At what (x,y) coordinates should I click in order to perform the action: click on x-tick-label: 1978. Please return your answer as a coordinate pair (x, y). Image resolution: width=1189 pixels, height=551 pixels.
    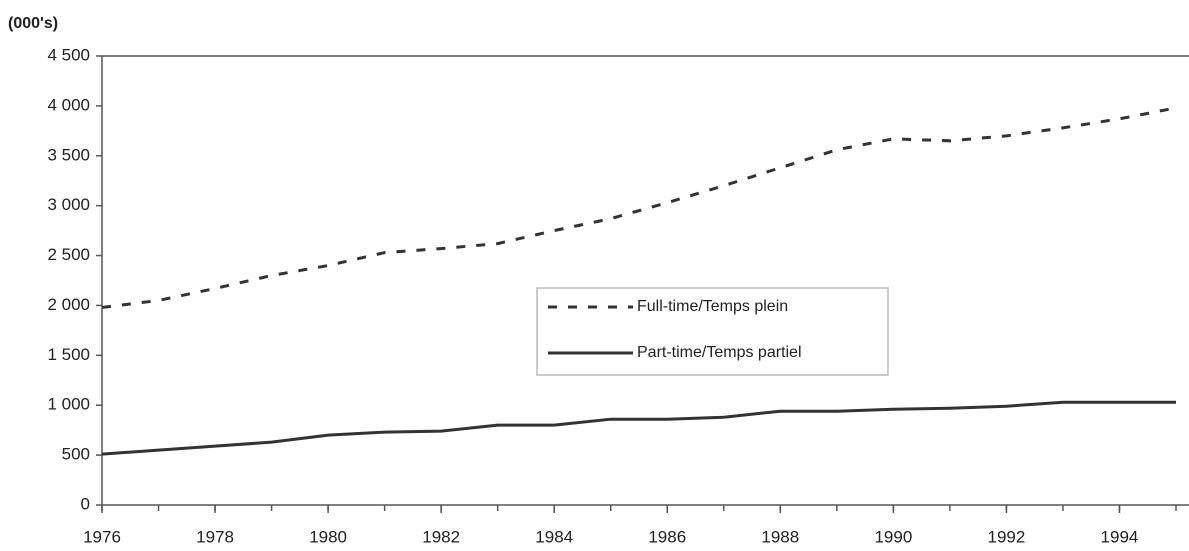
    Looking at the image, I should click on (215, 536).